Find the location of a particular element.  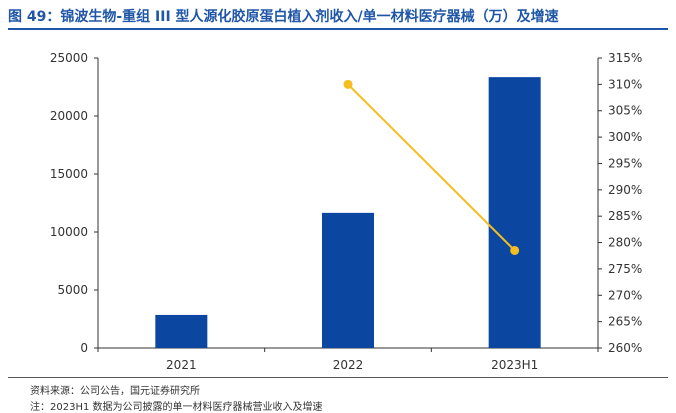

x-tick-label: 2023H1 is located at coordinates (514, 365).